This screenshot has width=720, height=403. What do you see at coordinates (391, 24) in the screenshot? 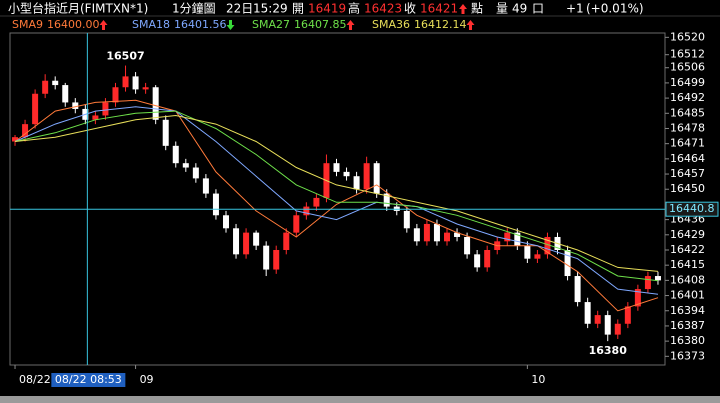
I see `legend-name: SMA36` at bounding box center [391, 24].